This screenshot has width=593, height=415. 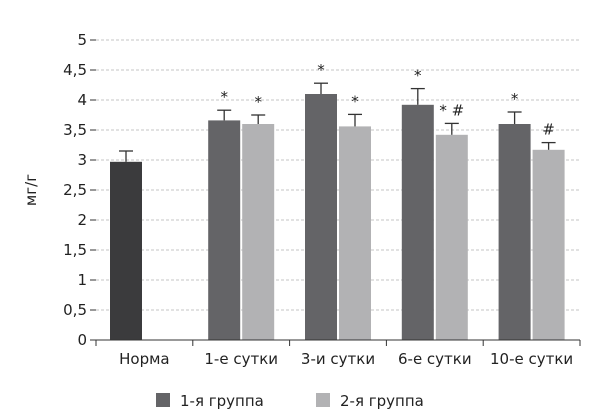 I want to click on significance-mark: * #, so click(x=451, y=110).